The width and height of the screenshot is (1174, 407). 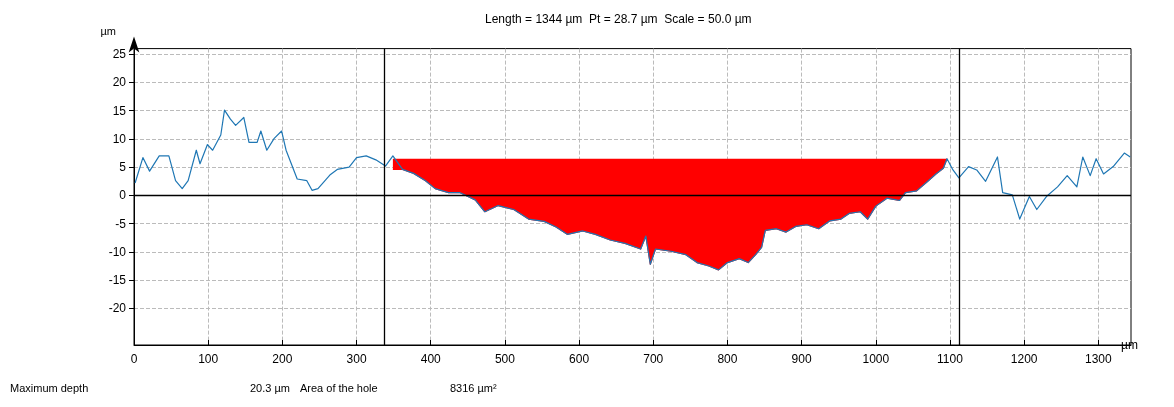 What do you see at coordinates (579, 359) in the screenshot?
I see `x-tick-label: 600` at bounding box center [579, 359].